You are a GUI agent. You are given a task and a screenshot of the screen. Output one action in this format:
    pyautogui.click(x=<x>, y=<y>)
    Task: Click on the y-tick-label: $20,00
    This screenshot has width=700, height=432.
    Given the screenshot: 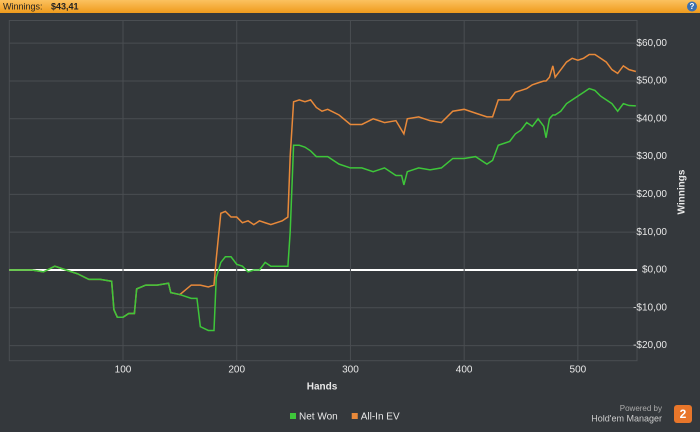 What is the action you would take?
    pyautogui.click(x=651, y=194)
    